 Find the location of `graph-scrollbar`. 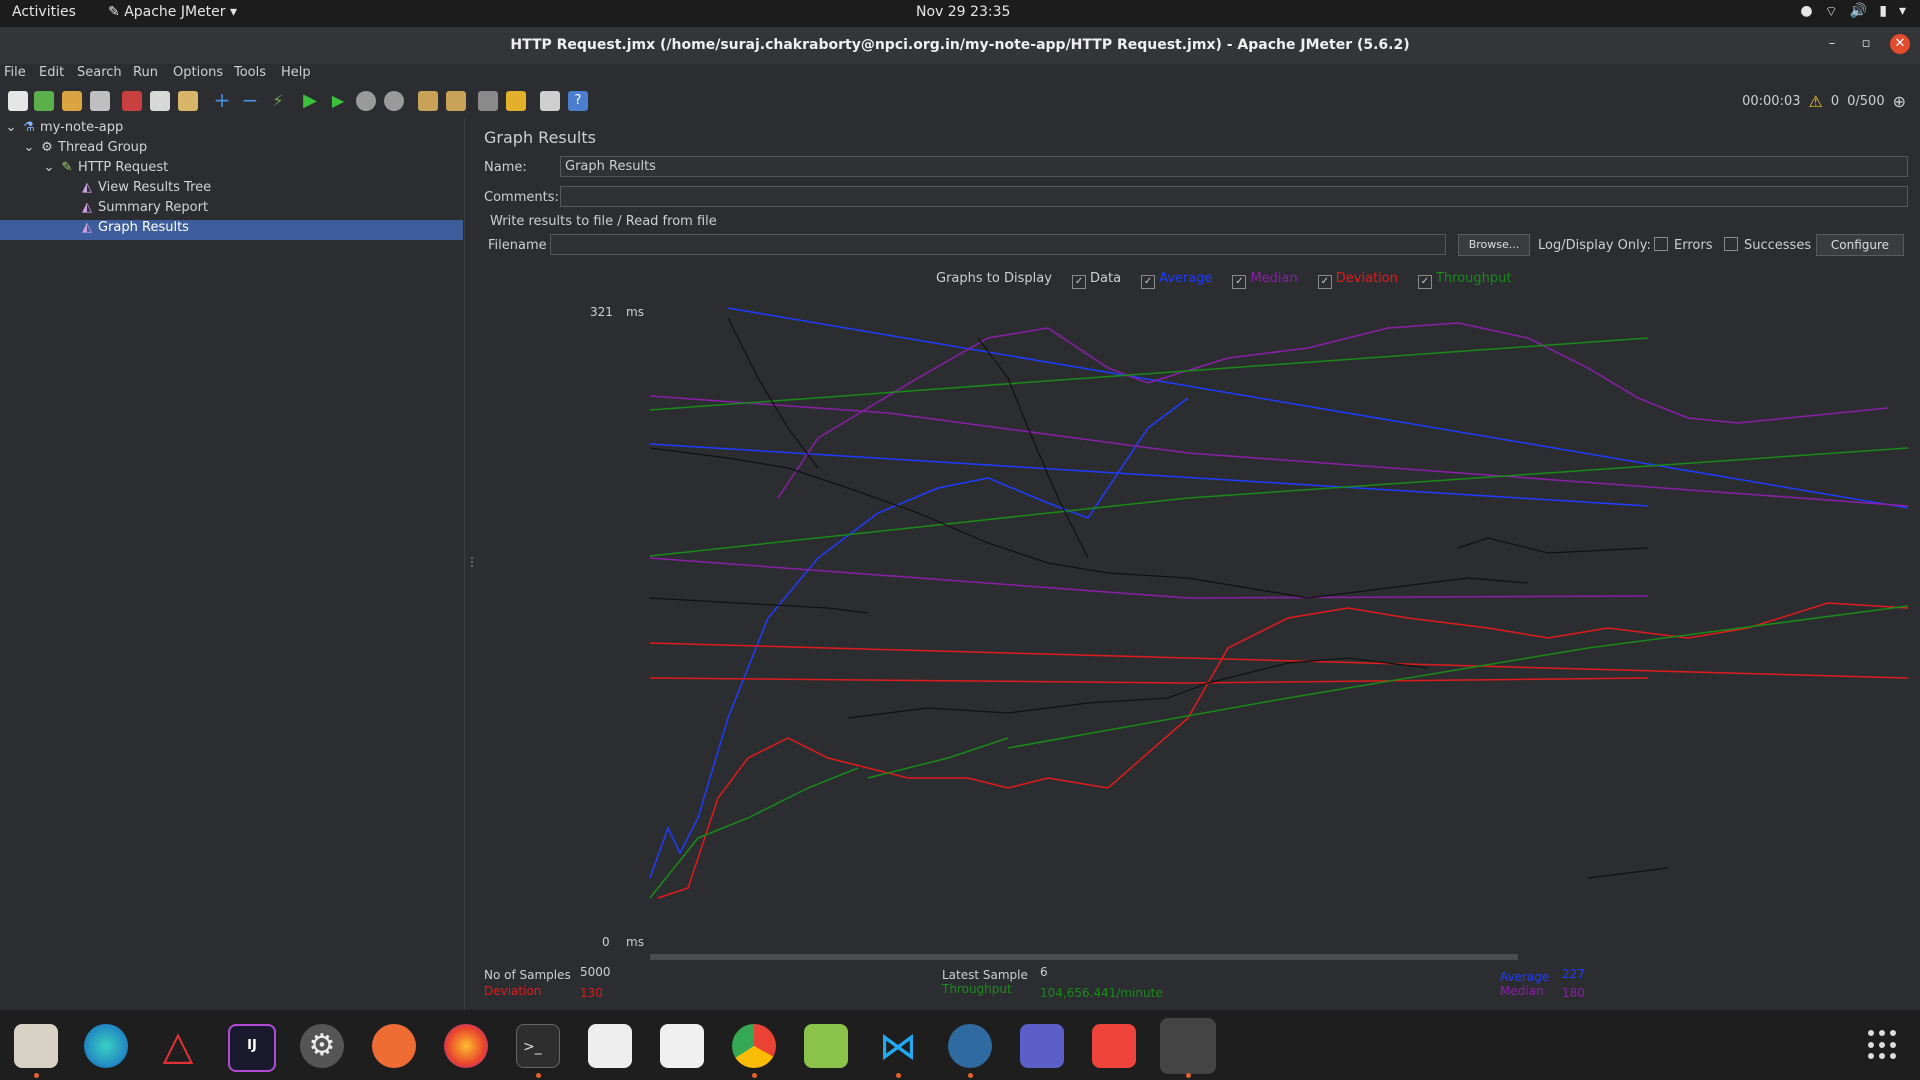

graph-scrollbar is located at coordinates (1084, 957).